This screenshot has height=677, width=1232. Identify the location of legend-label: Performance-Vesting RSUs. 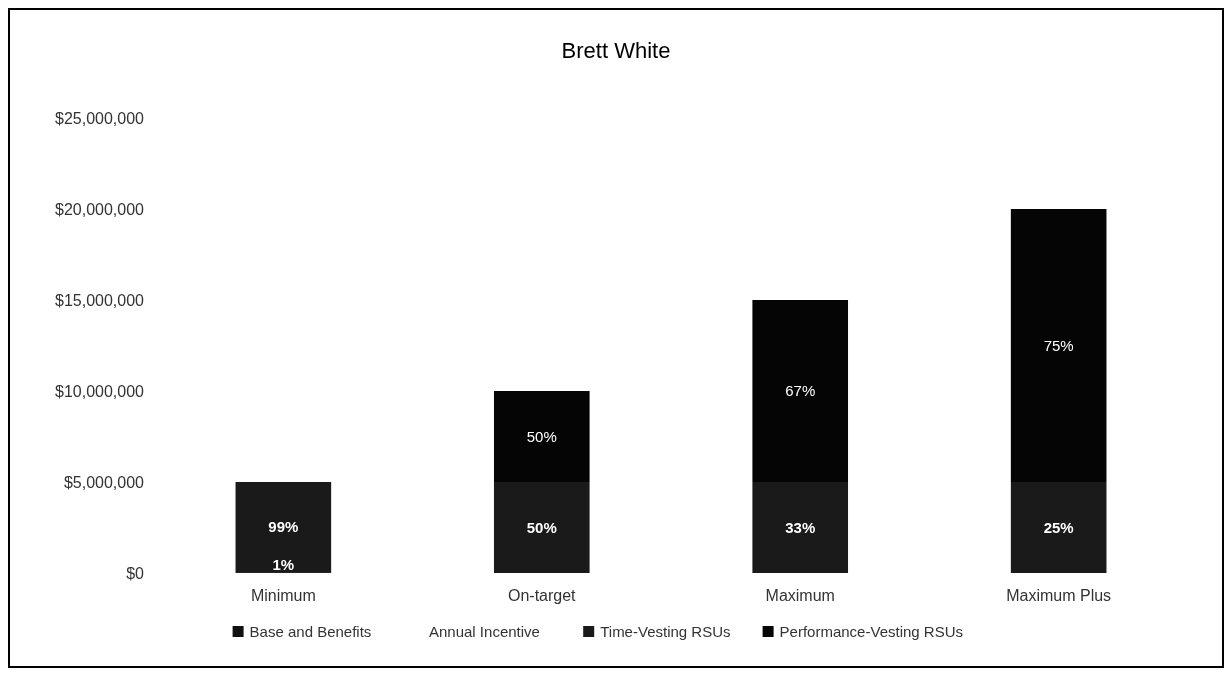
(871, 632).